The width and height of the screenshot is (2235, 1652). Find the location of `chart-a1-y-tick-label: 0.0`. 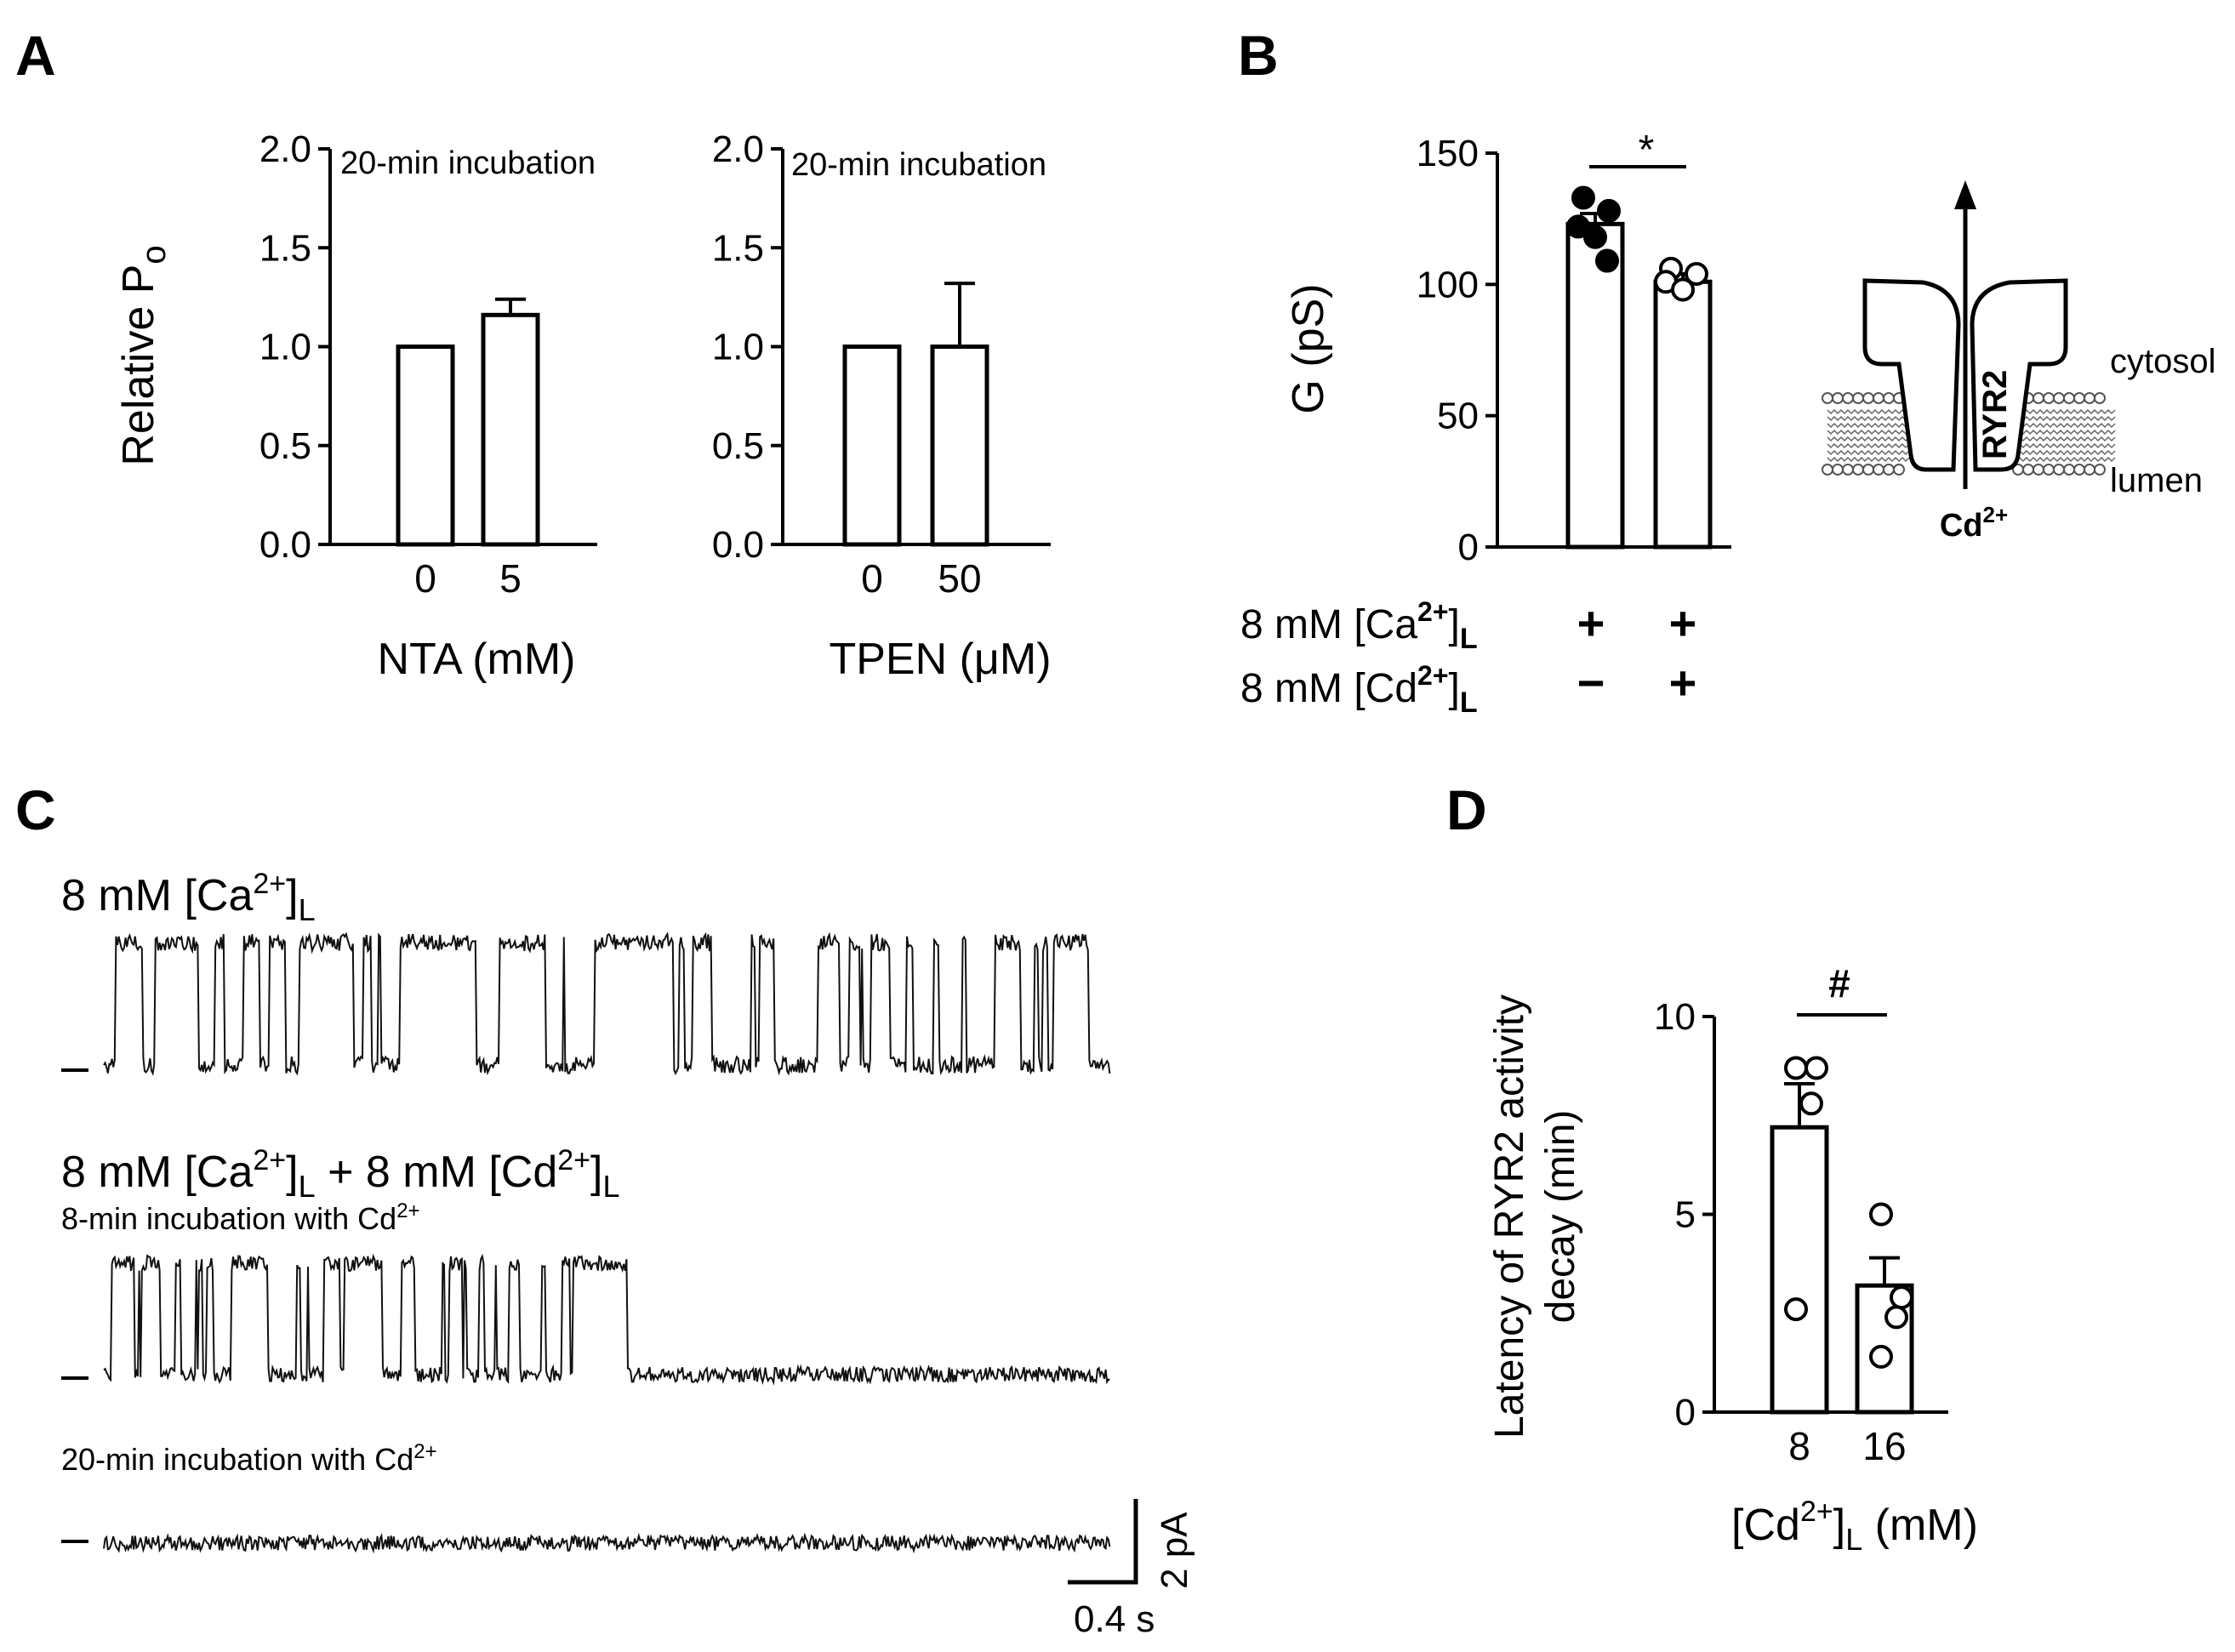

chart-a1-y-tick-label: 0.0 is located at coordinates (285, 545).